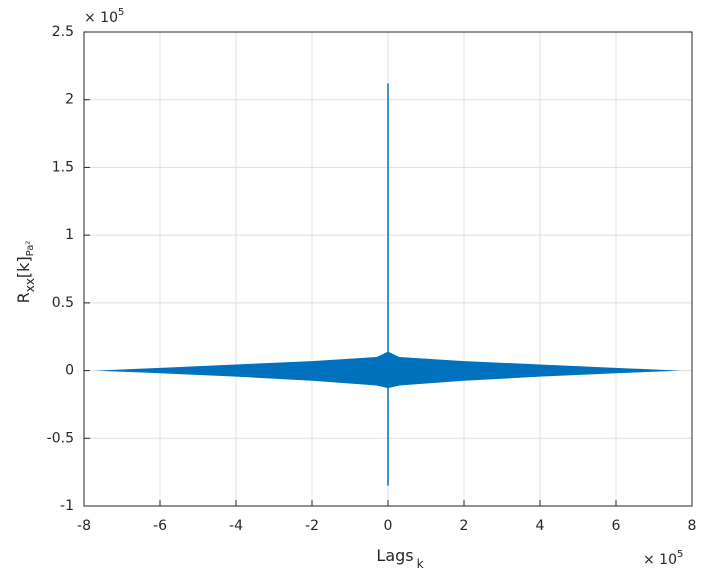 This screenshot has height=580, width=714. I want to click on y-tick-label: 1, so click(69, 235).